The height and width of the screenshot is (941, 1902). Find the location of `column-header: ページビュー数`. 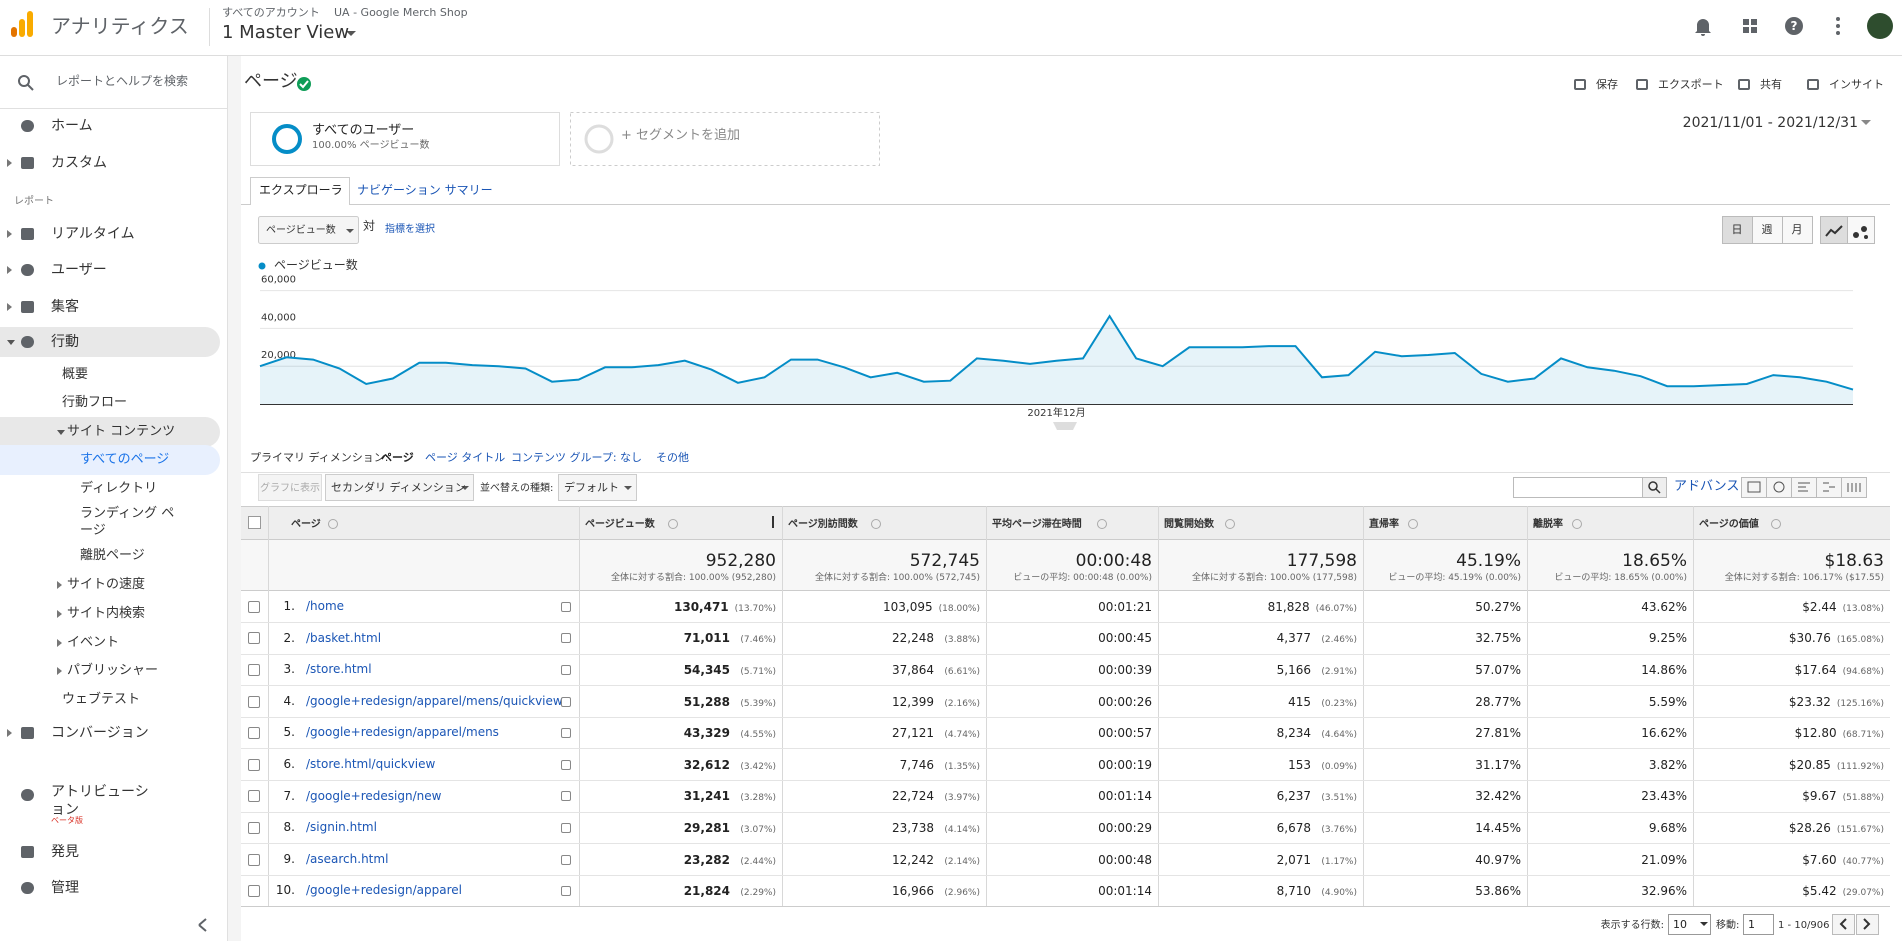

column-header: ページビュー数 is located at coordinates (620, 524).